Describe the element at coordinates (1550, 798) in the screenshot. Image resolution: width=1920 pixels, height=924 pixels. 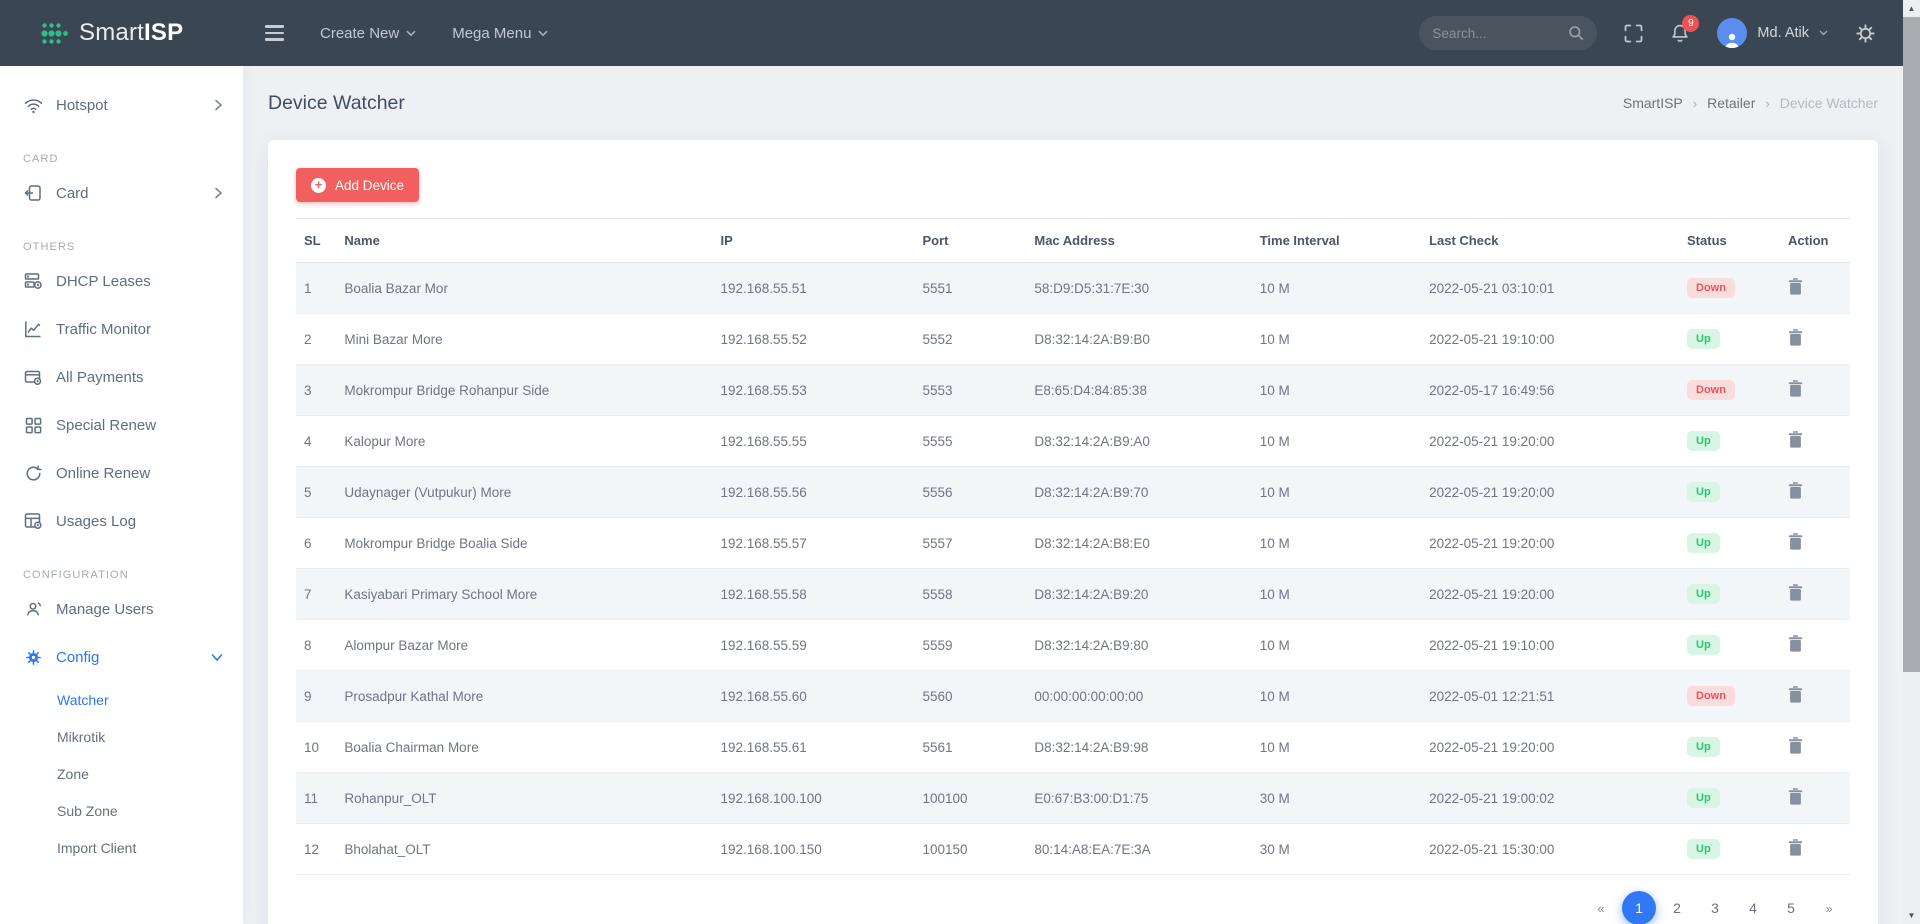
I see `cell-last_check: 2022-05-21 19:00:02` at that location.